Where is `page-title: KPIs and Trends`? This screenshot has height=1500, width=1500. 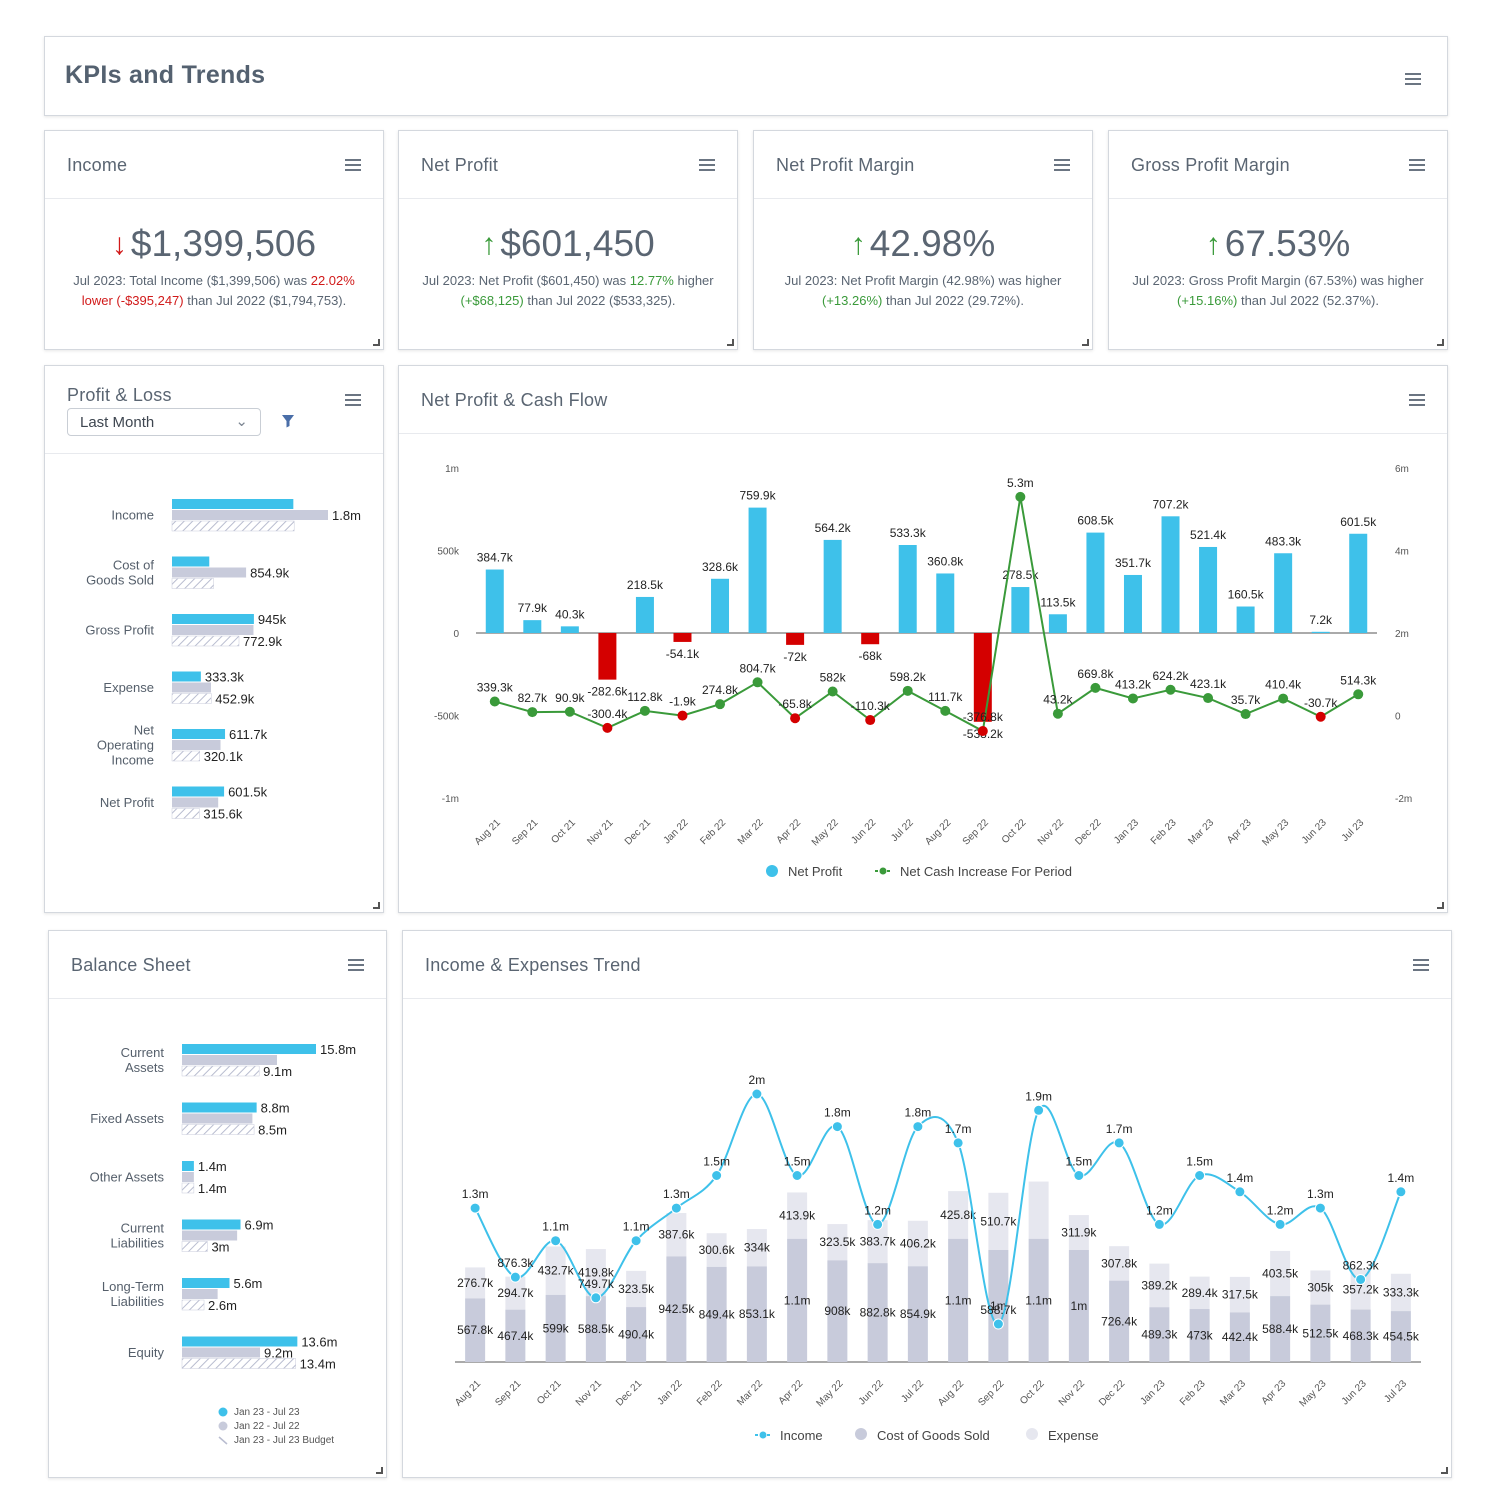
page-title: KPIs and Trends is located at coordinates (165, 75).